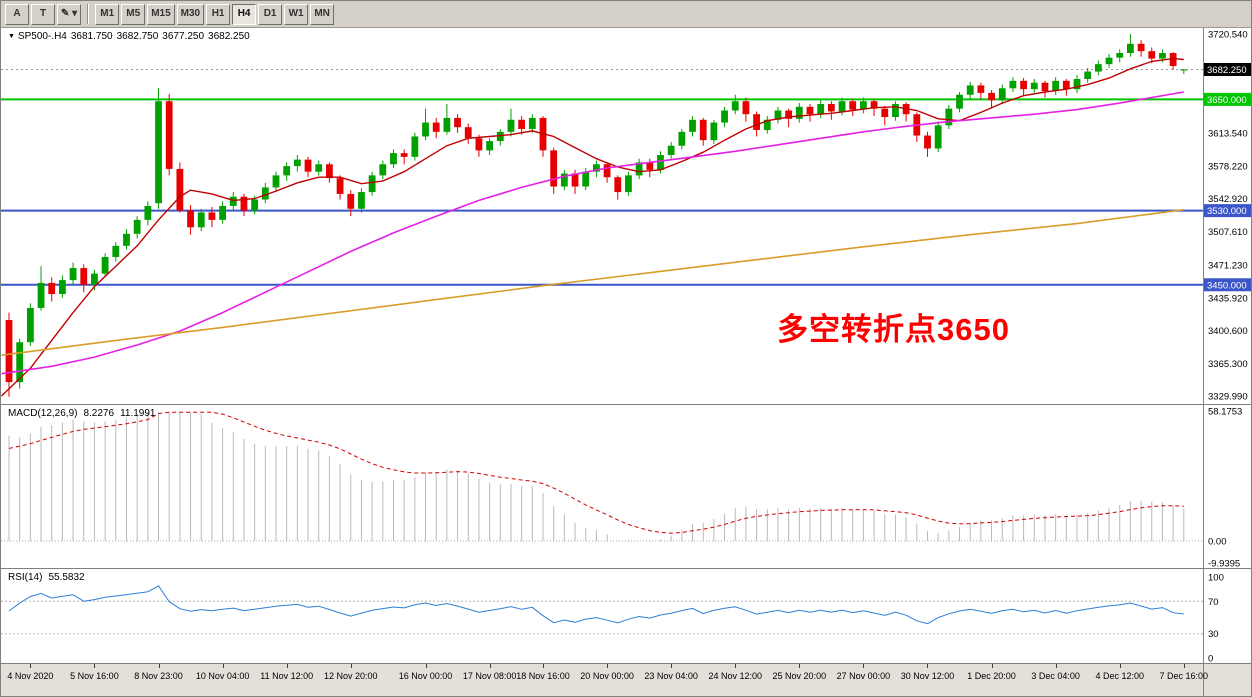 Image resolution: width=1252 pixels, height=697 pixels. I want to click on svg-text: 3450.000, so click(1227, 285).